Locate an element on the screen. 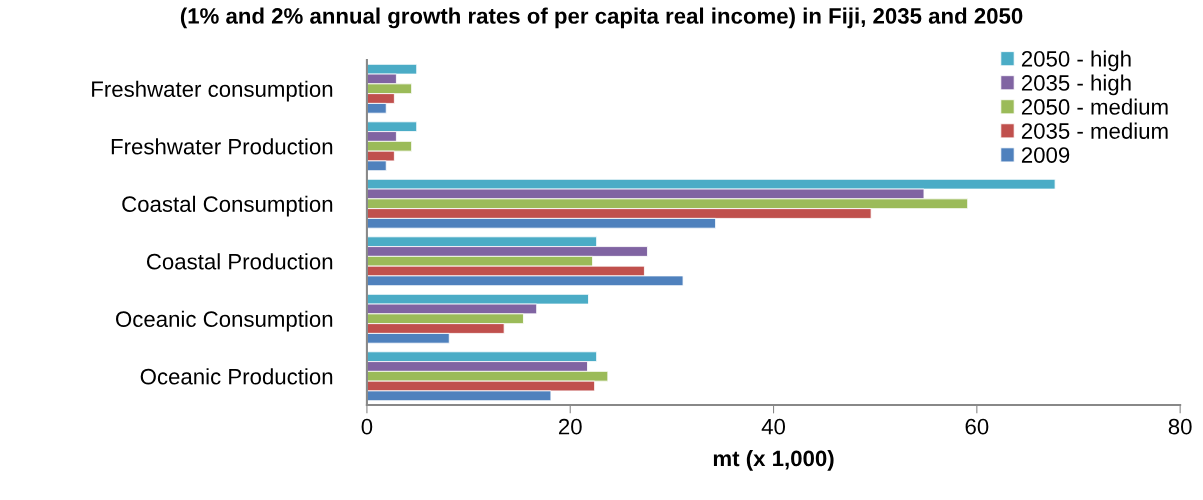  x-tick-label: 20 is located at coordinates (570, 426).